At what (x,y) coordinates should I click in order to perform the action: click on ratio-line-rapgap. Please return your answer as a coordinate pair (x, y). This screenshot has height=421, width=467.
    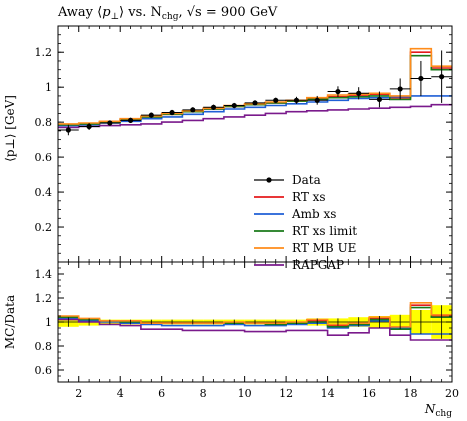
    Looking at the image, I should click on (255, 329).